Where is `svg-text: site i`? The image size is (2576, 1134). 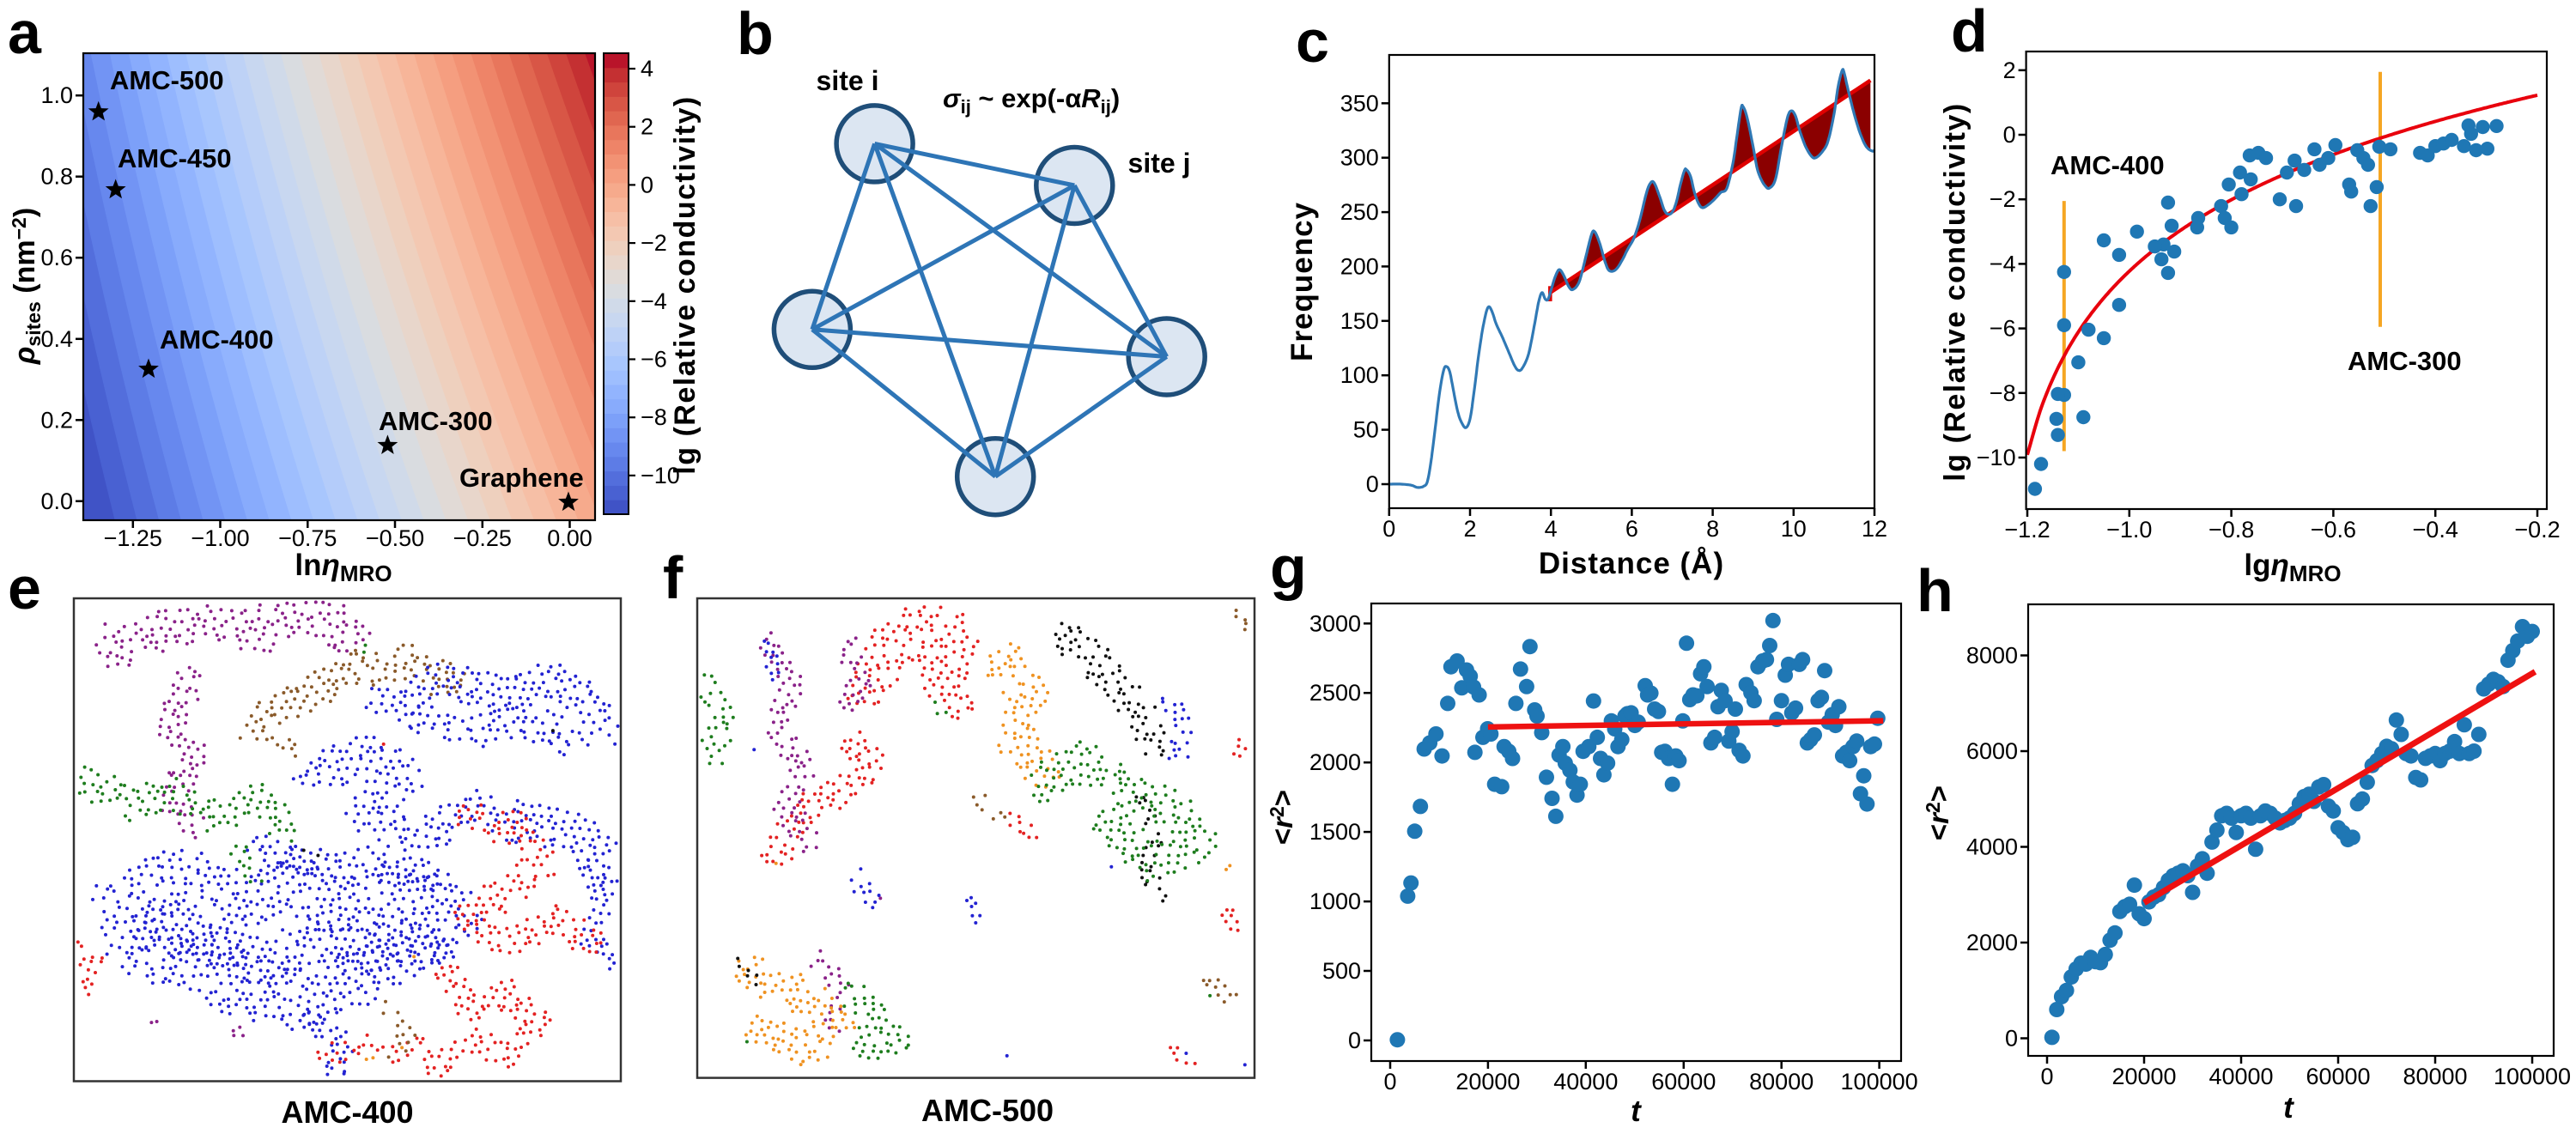
svg-text: site i is located at coordinates (848, 80).